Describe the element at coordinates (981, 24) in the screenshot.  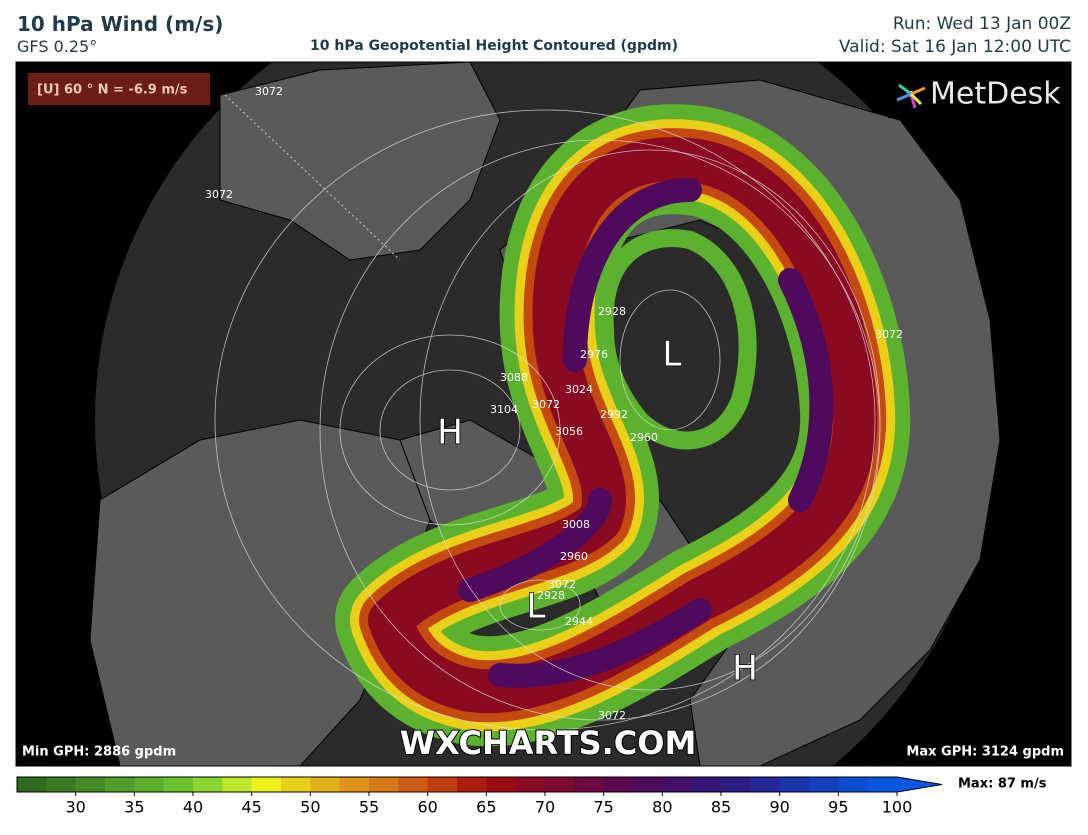
I see `run: Run: Wed 13 Jan 00Z` at that location.